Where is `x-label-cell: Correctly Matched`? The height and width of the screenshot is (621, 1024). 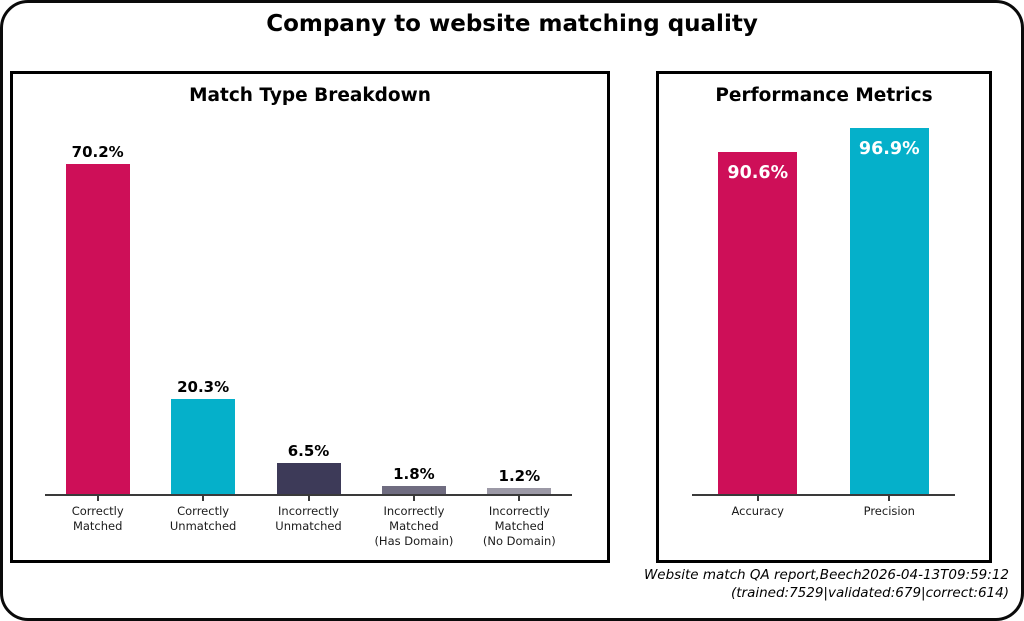 x-label-cell: Correctly Matched is located at coordinates (97, 522).